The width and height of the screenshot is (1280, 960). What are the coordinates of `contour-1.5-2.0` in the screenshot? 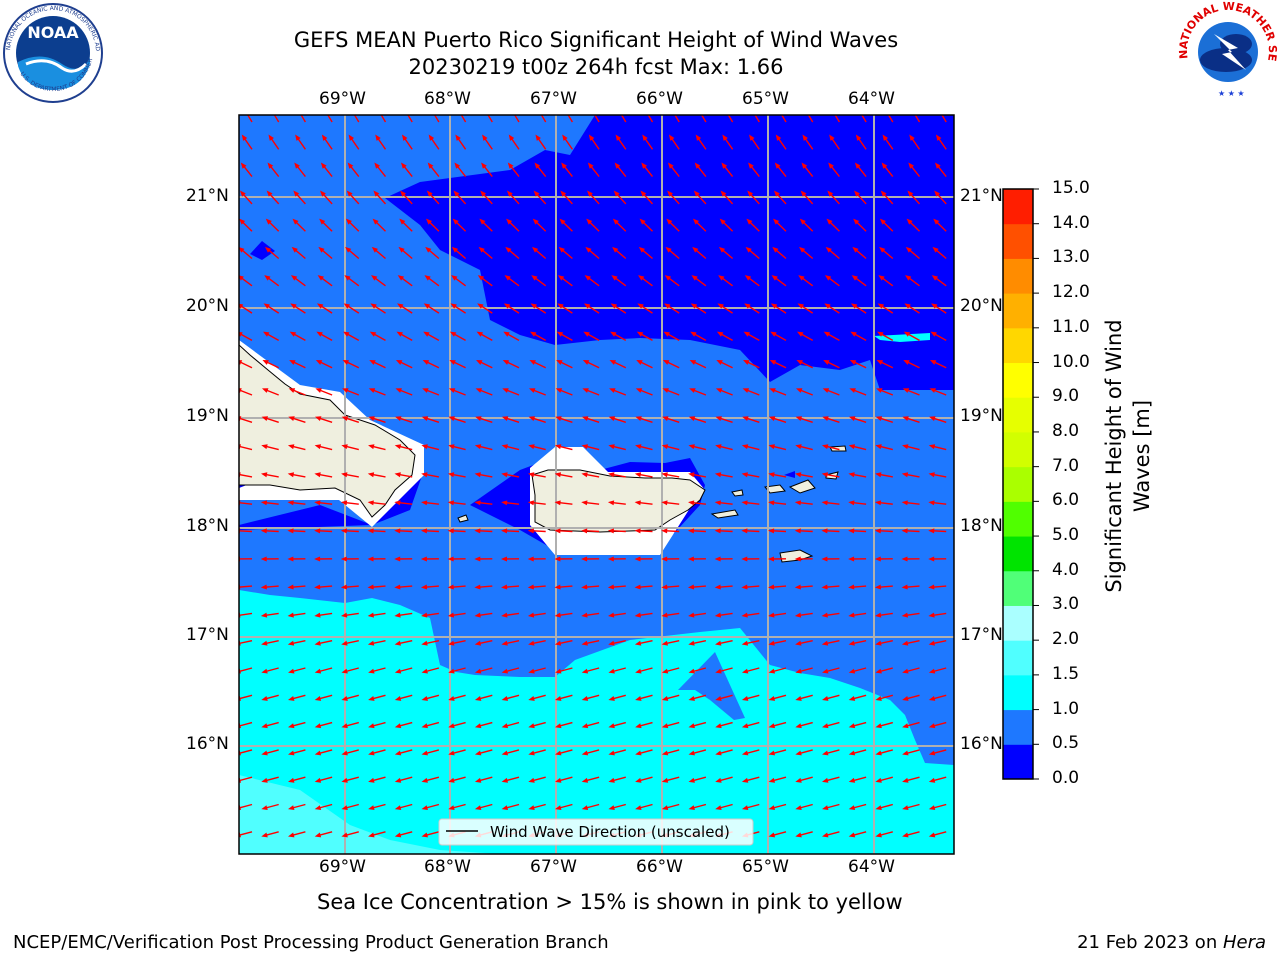 It's located at (369, 814).